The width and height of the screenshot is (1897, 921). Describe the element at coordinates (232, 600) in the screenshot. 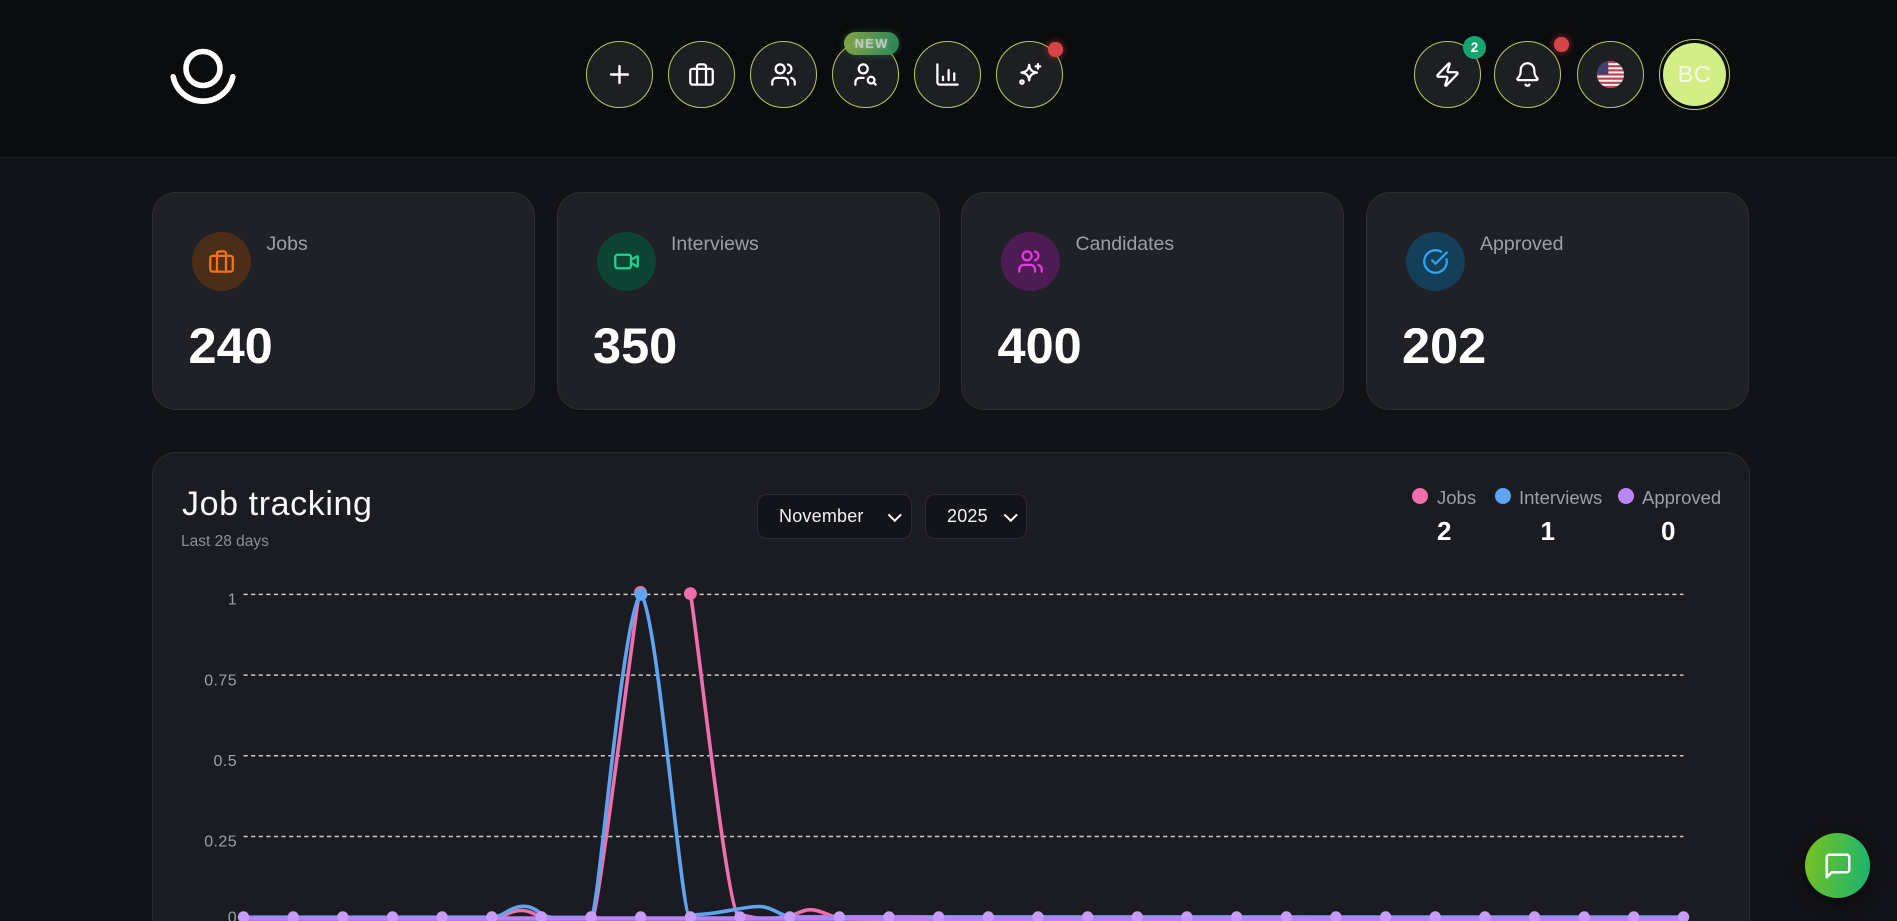

I see `svg-text: 1` at that location.